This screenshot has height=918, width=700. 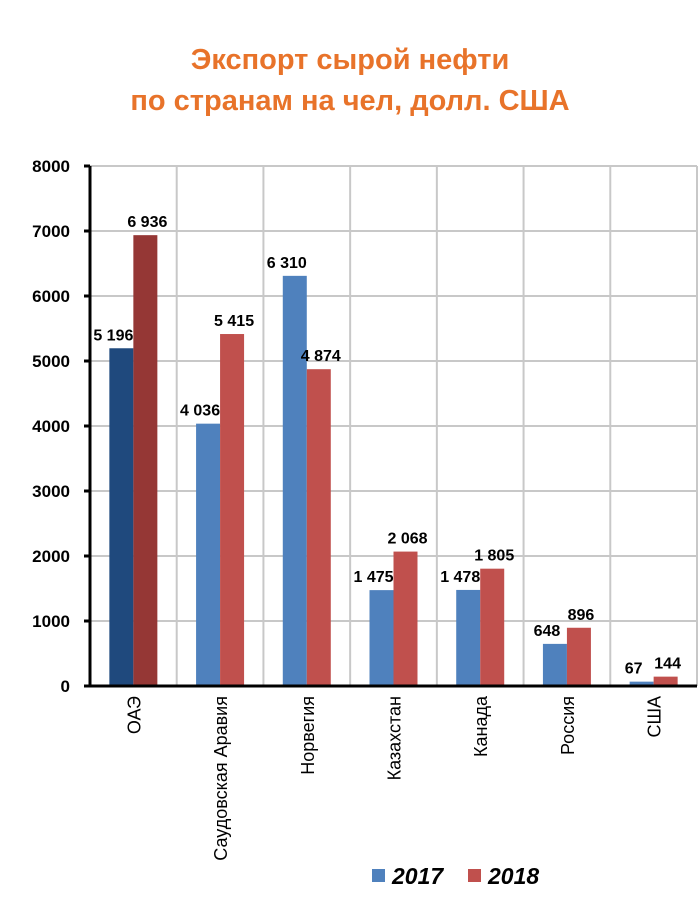 I want to click on data-label-2018: 5 415, so click(x=234, y=321).